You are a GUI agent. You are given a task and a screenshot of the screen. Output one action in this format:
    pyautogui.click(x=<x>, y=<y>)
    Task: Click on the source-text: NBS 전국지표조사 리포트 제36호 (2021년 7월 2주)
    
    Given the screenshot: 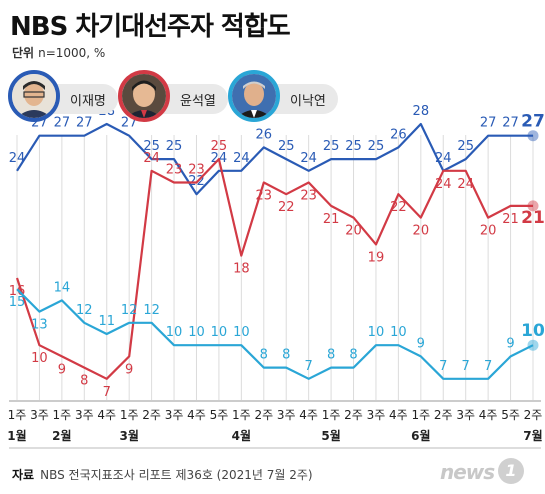 What is the action you would take?
    pyautogui.click(x=176, y=475)
    